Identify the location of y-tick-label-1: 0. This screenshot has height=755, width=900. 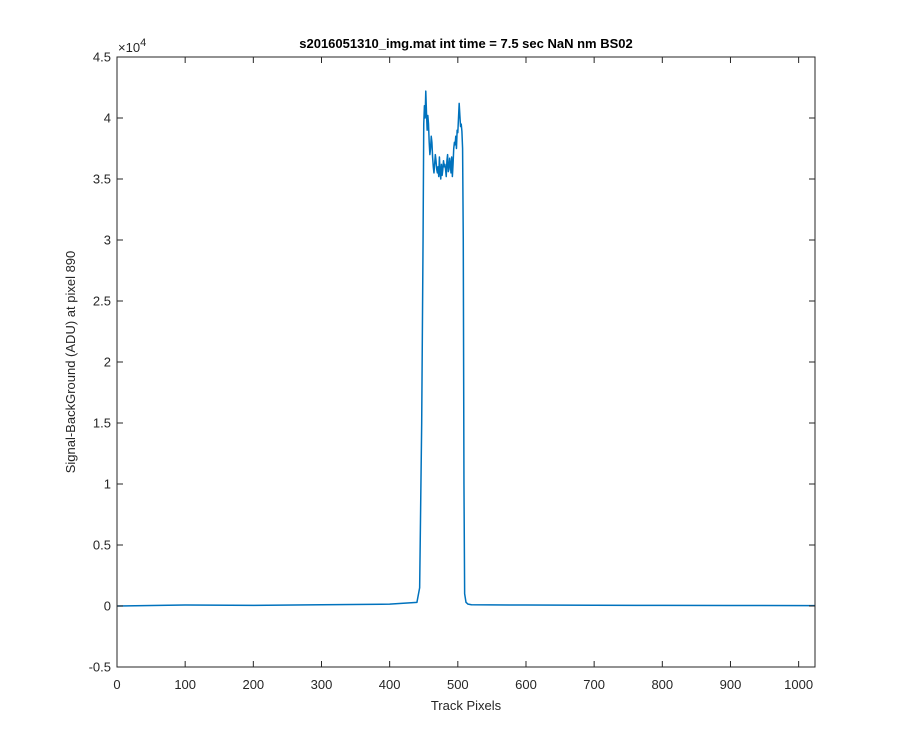
(107, 606).